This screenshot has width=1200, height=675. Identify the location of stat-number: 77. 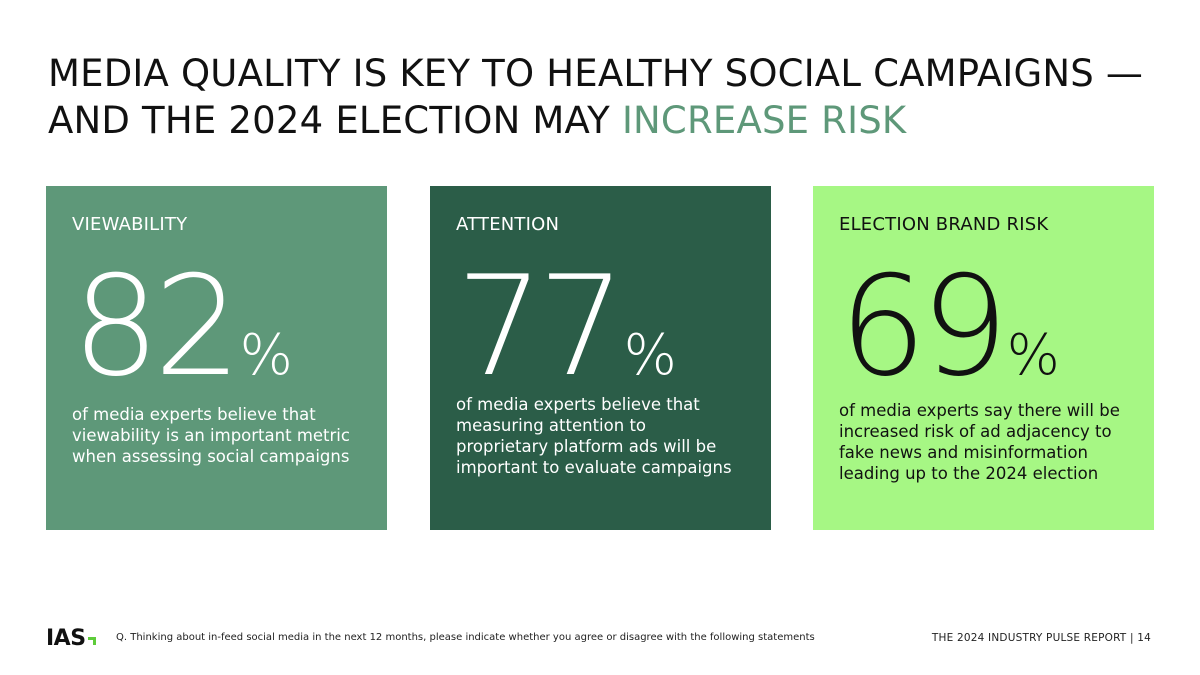
(541, 326).